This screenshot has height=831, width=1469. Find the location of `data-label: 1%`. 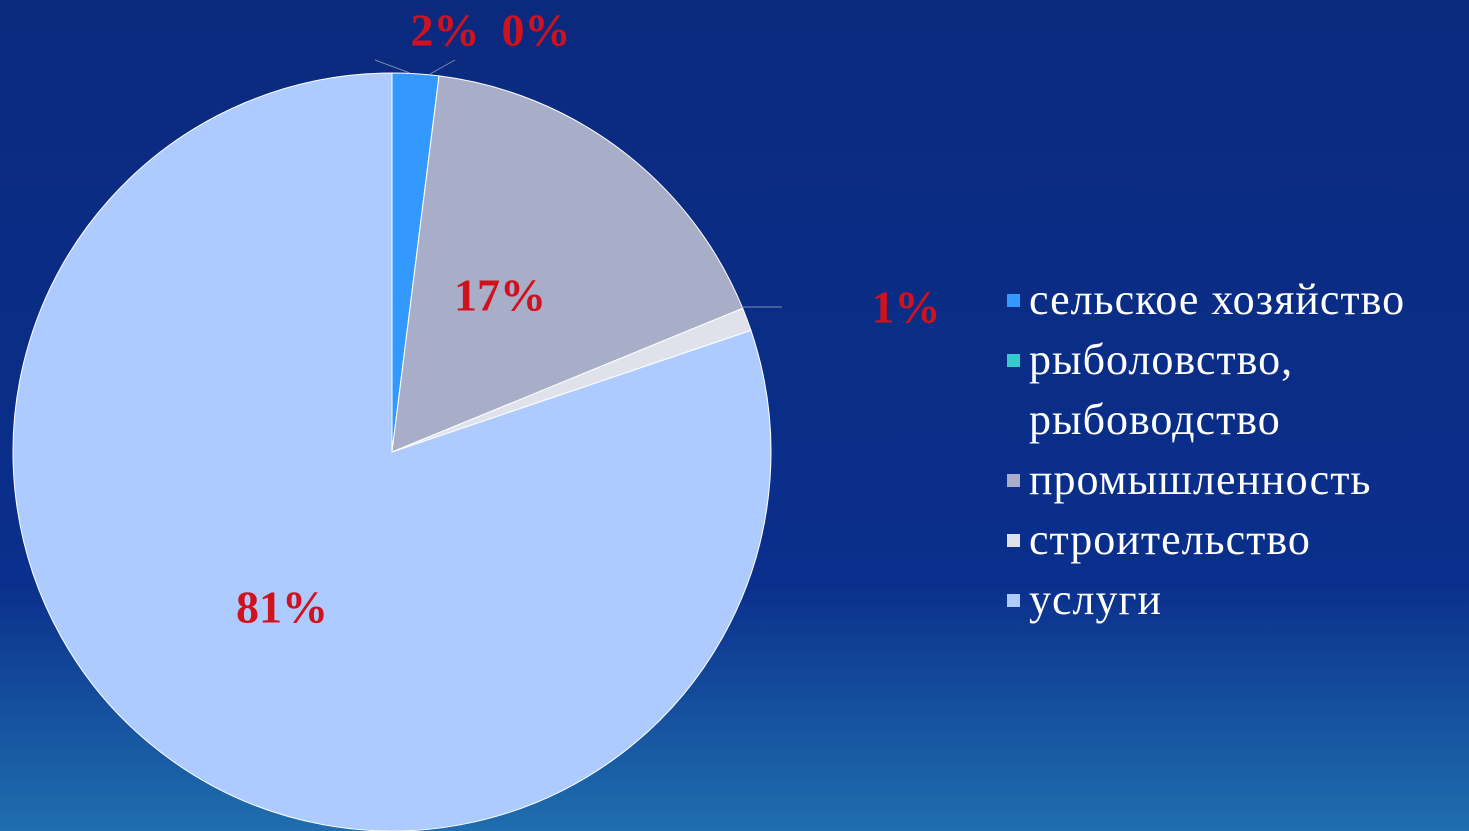

data-label: 1% is located at coordinates (906, 307).